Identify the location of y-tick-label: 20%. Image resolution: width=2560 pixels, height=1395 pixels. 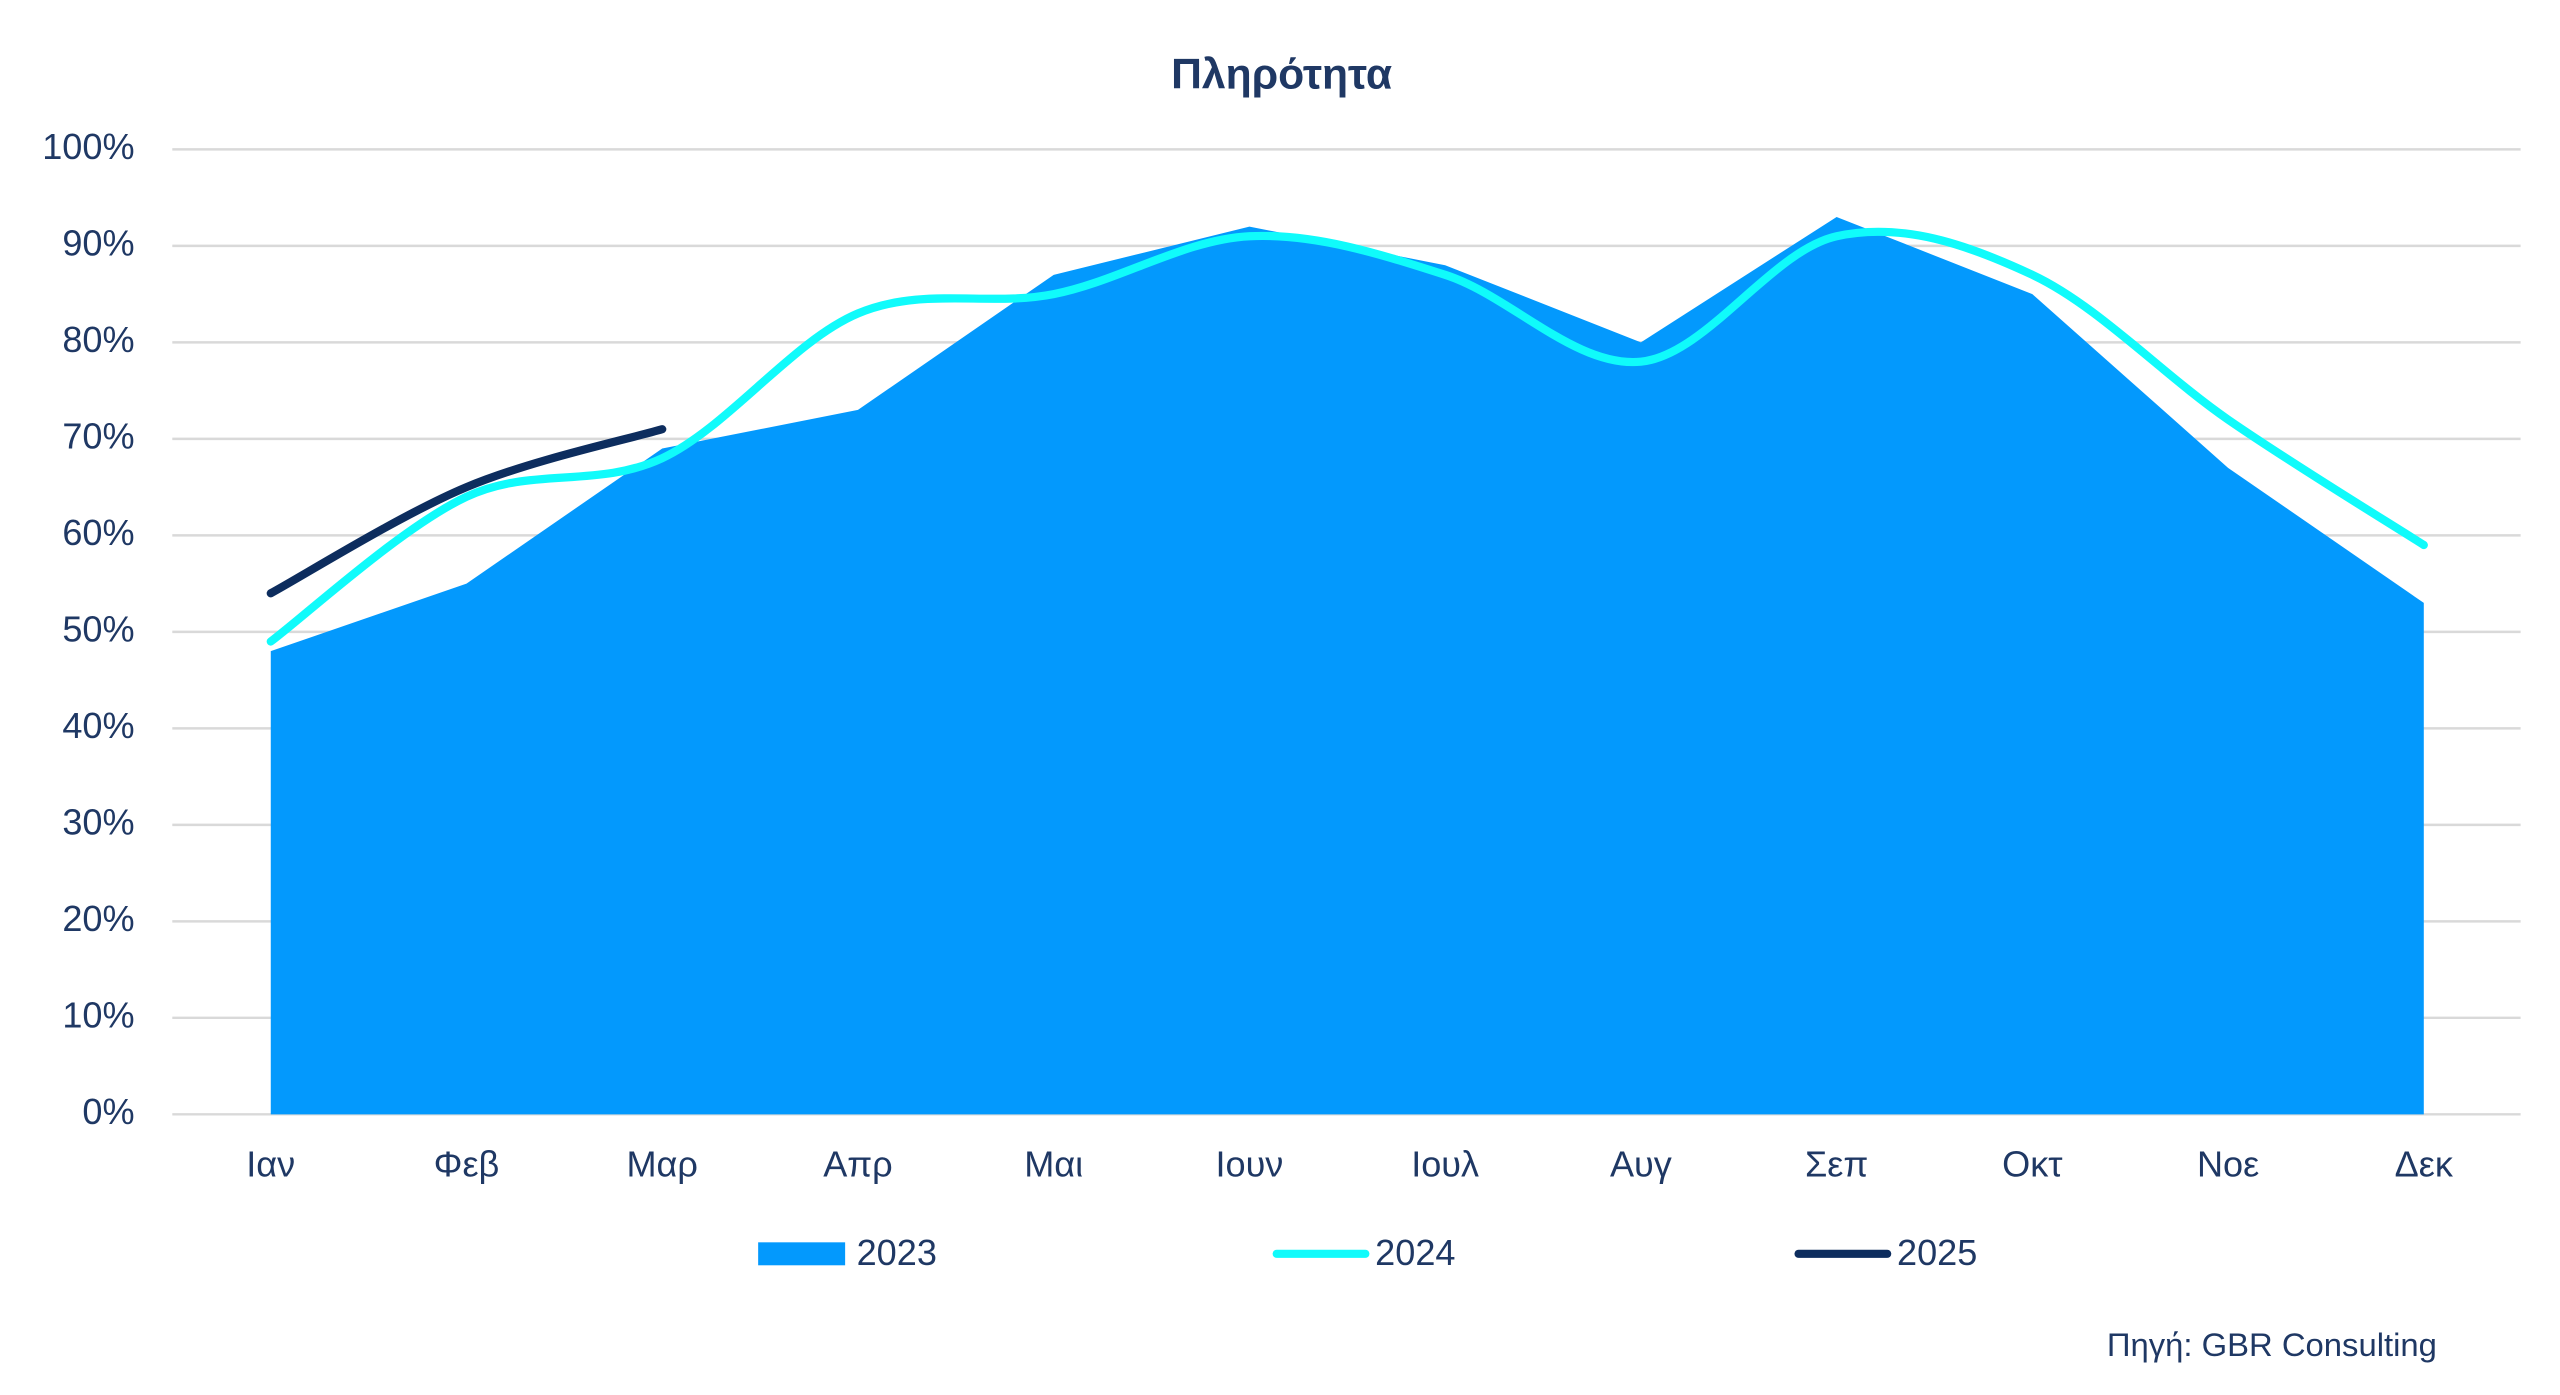
(98, 918).